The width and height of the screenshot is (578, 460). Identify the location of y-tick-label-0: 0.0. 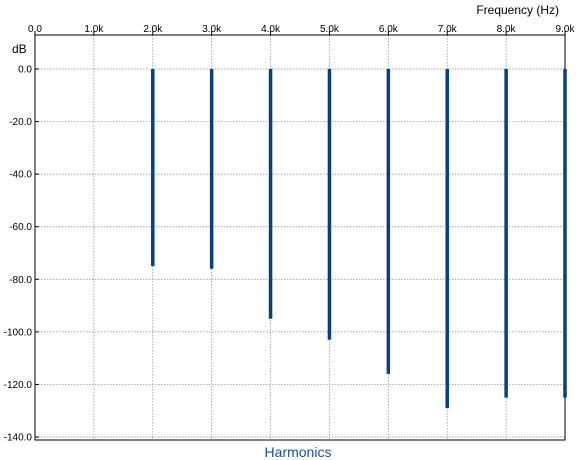
(25, 70).